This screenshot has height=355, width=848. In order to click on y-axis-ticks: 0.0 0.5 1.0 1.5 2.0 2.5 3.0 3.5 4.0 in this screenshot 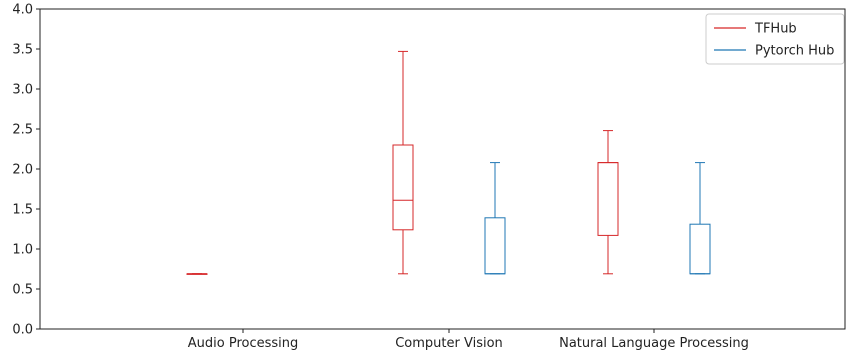, I will do `click(26, 170)`.